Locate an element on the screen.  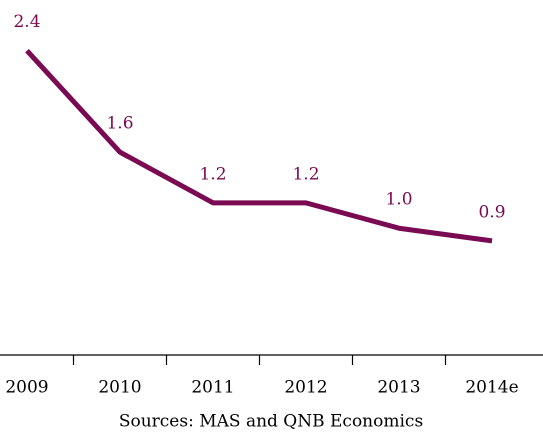
data-label: 1.0 is located at coordinates (398, 200).